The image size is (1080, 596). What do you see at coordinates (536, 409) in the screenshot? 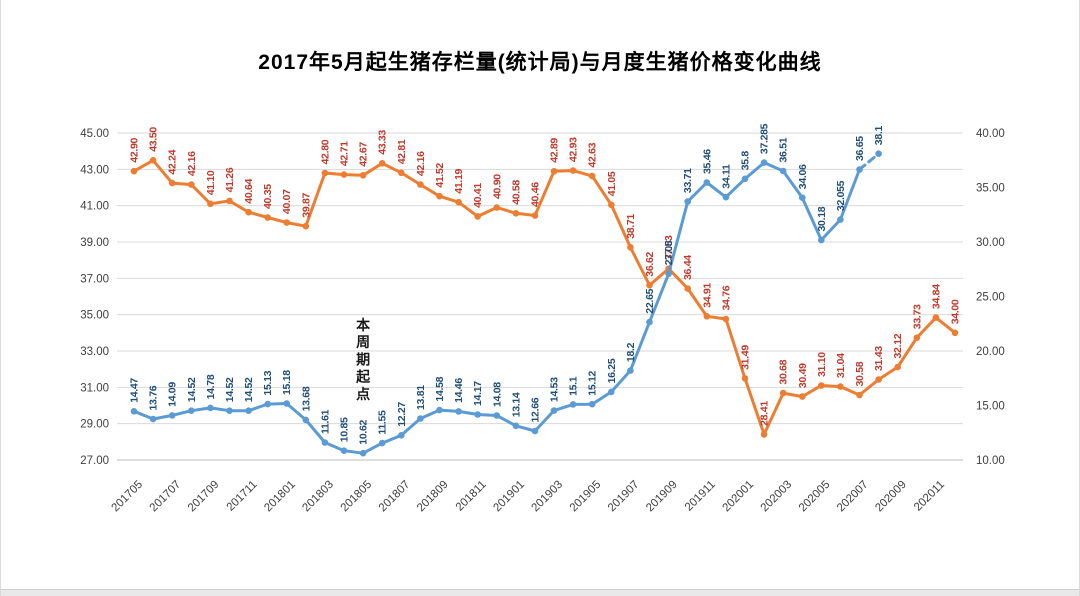
I see `svg-text: 12.66` at bounding box center [536, 409].